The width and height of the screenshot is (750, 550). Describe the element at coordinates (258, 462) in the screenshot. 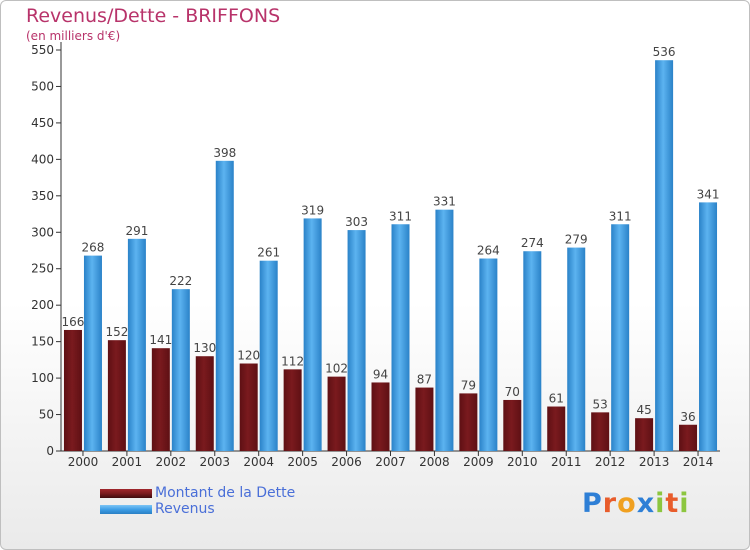

I see `x-tick-label: 2004` at that location.